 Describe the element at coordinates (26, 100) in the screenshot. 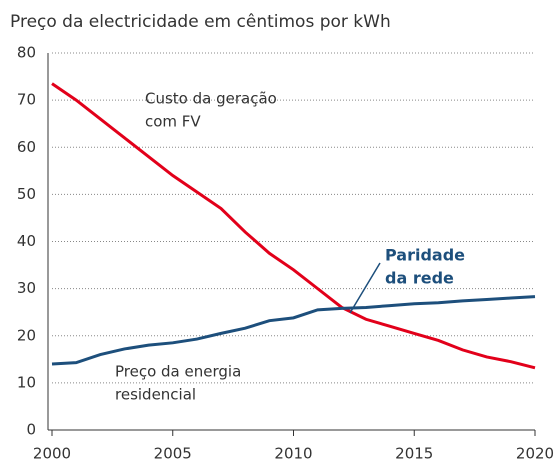

I see `y-tick-label: 70` at that location.